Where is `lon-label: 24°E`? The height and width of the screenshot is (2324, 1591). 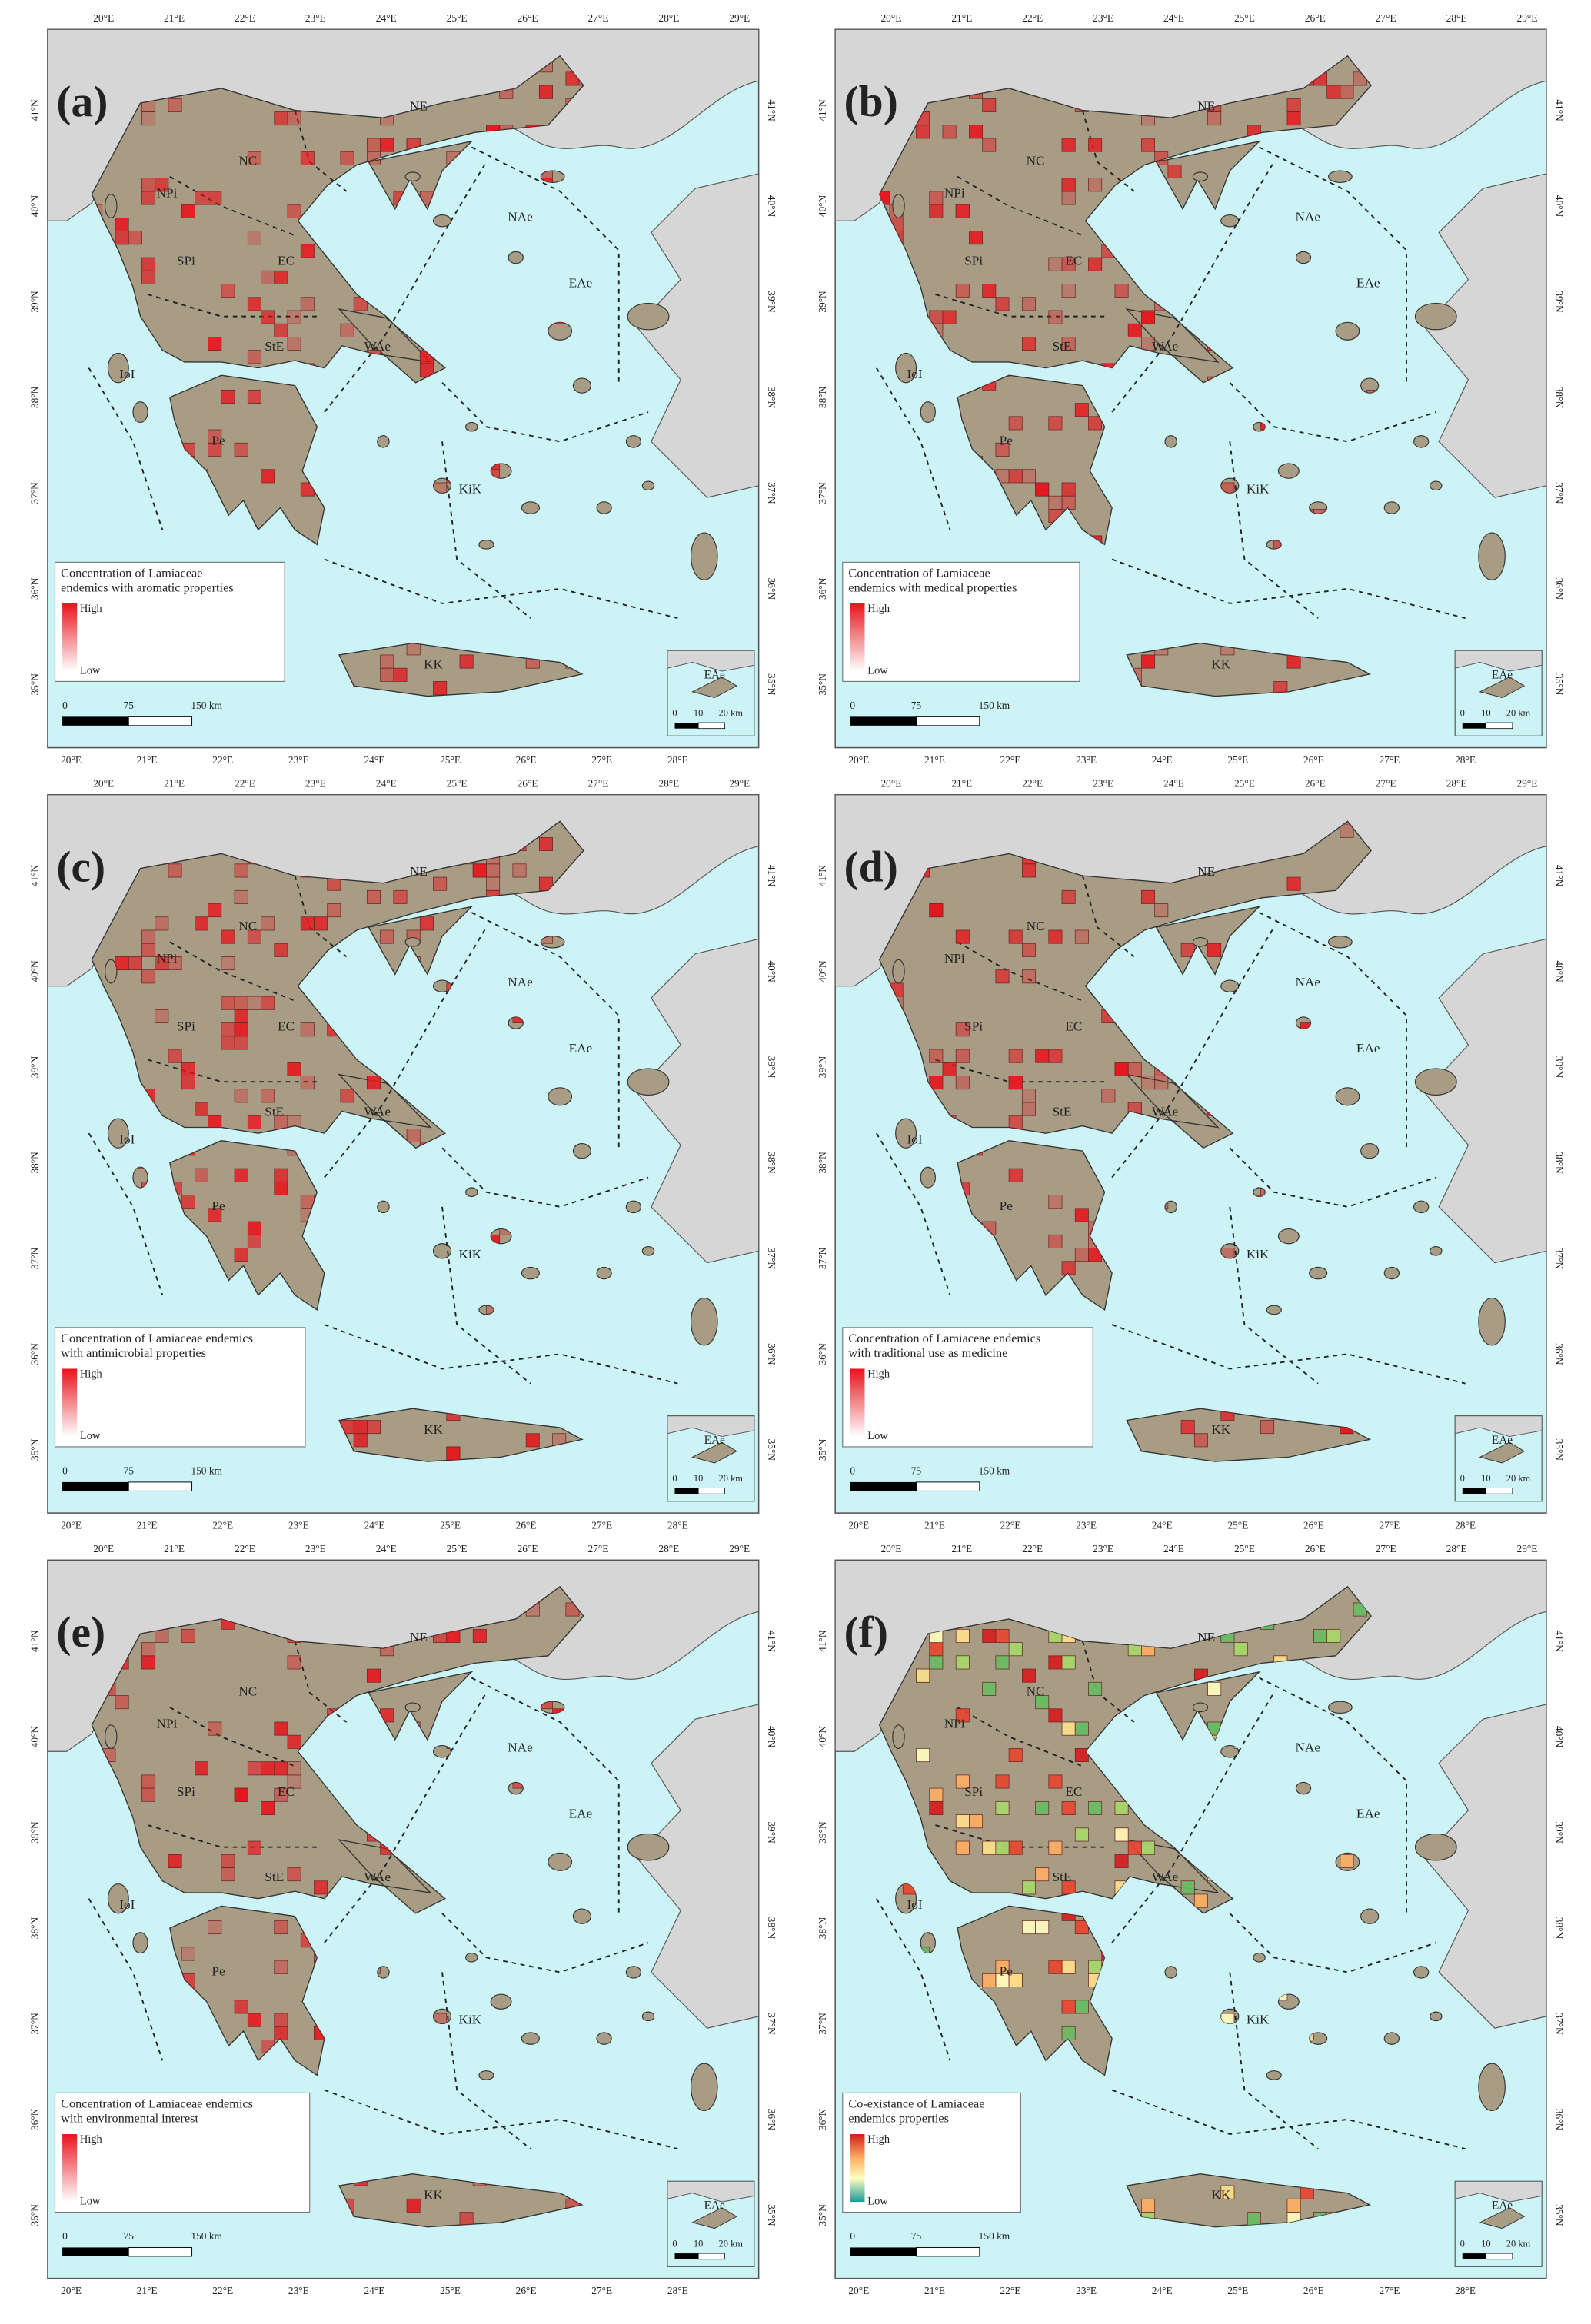 lon-label: 24°E is located at coordinates (386, 1549).